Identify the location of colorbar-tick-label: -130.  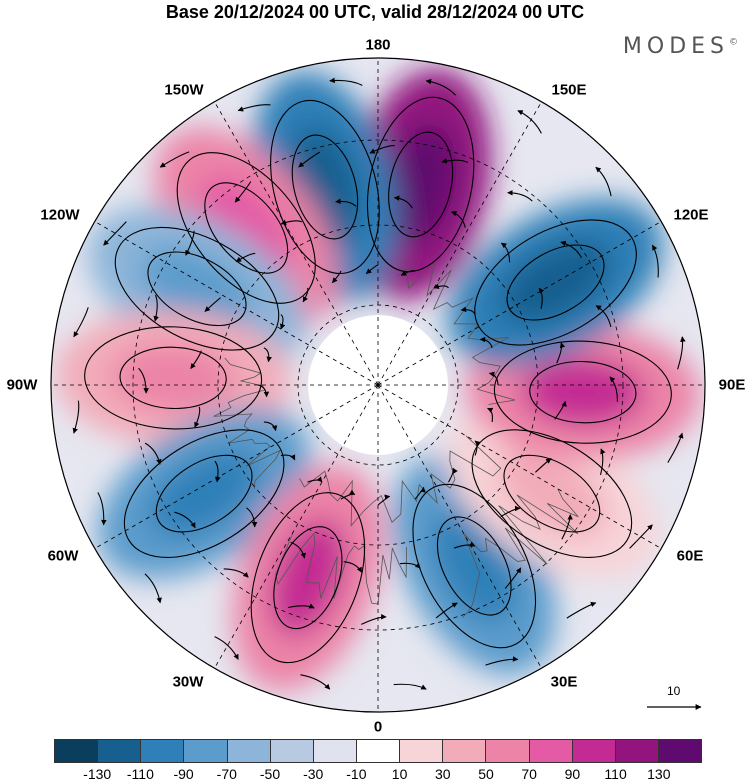
(97, 774).